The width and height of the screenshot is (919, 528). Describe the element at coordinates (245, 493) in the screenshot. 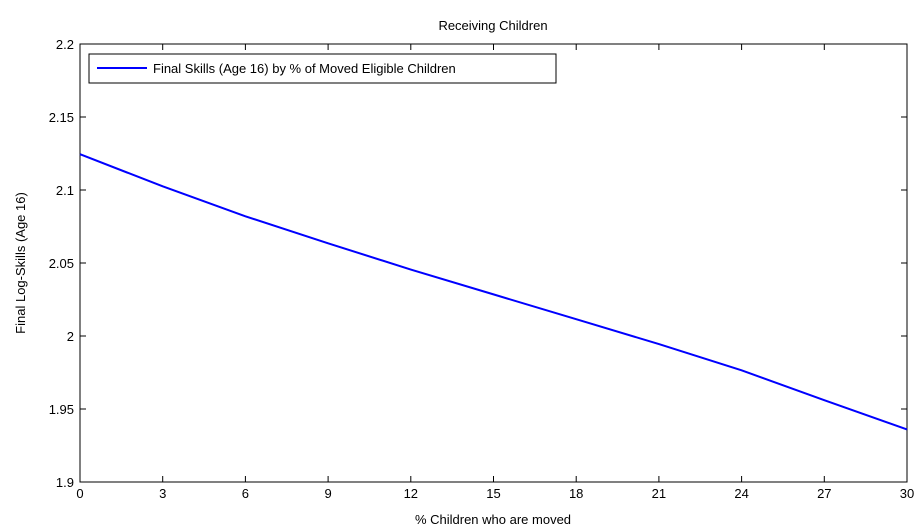

I see `x-tick-label: 6` at that location.